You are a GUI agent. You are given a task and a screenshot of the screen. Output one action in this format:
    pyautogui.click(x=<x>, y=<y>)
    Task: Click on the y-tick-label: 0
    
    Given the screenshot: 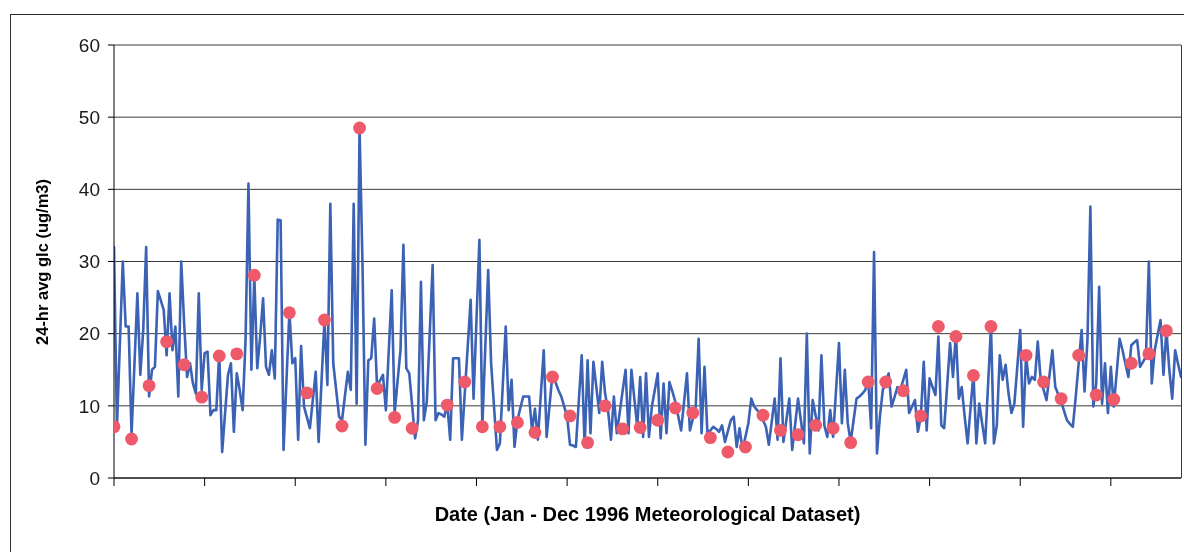 What is the action you would take?
    pyautogui.click(x=94, y=478)
    